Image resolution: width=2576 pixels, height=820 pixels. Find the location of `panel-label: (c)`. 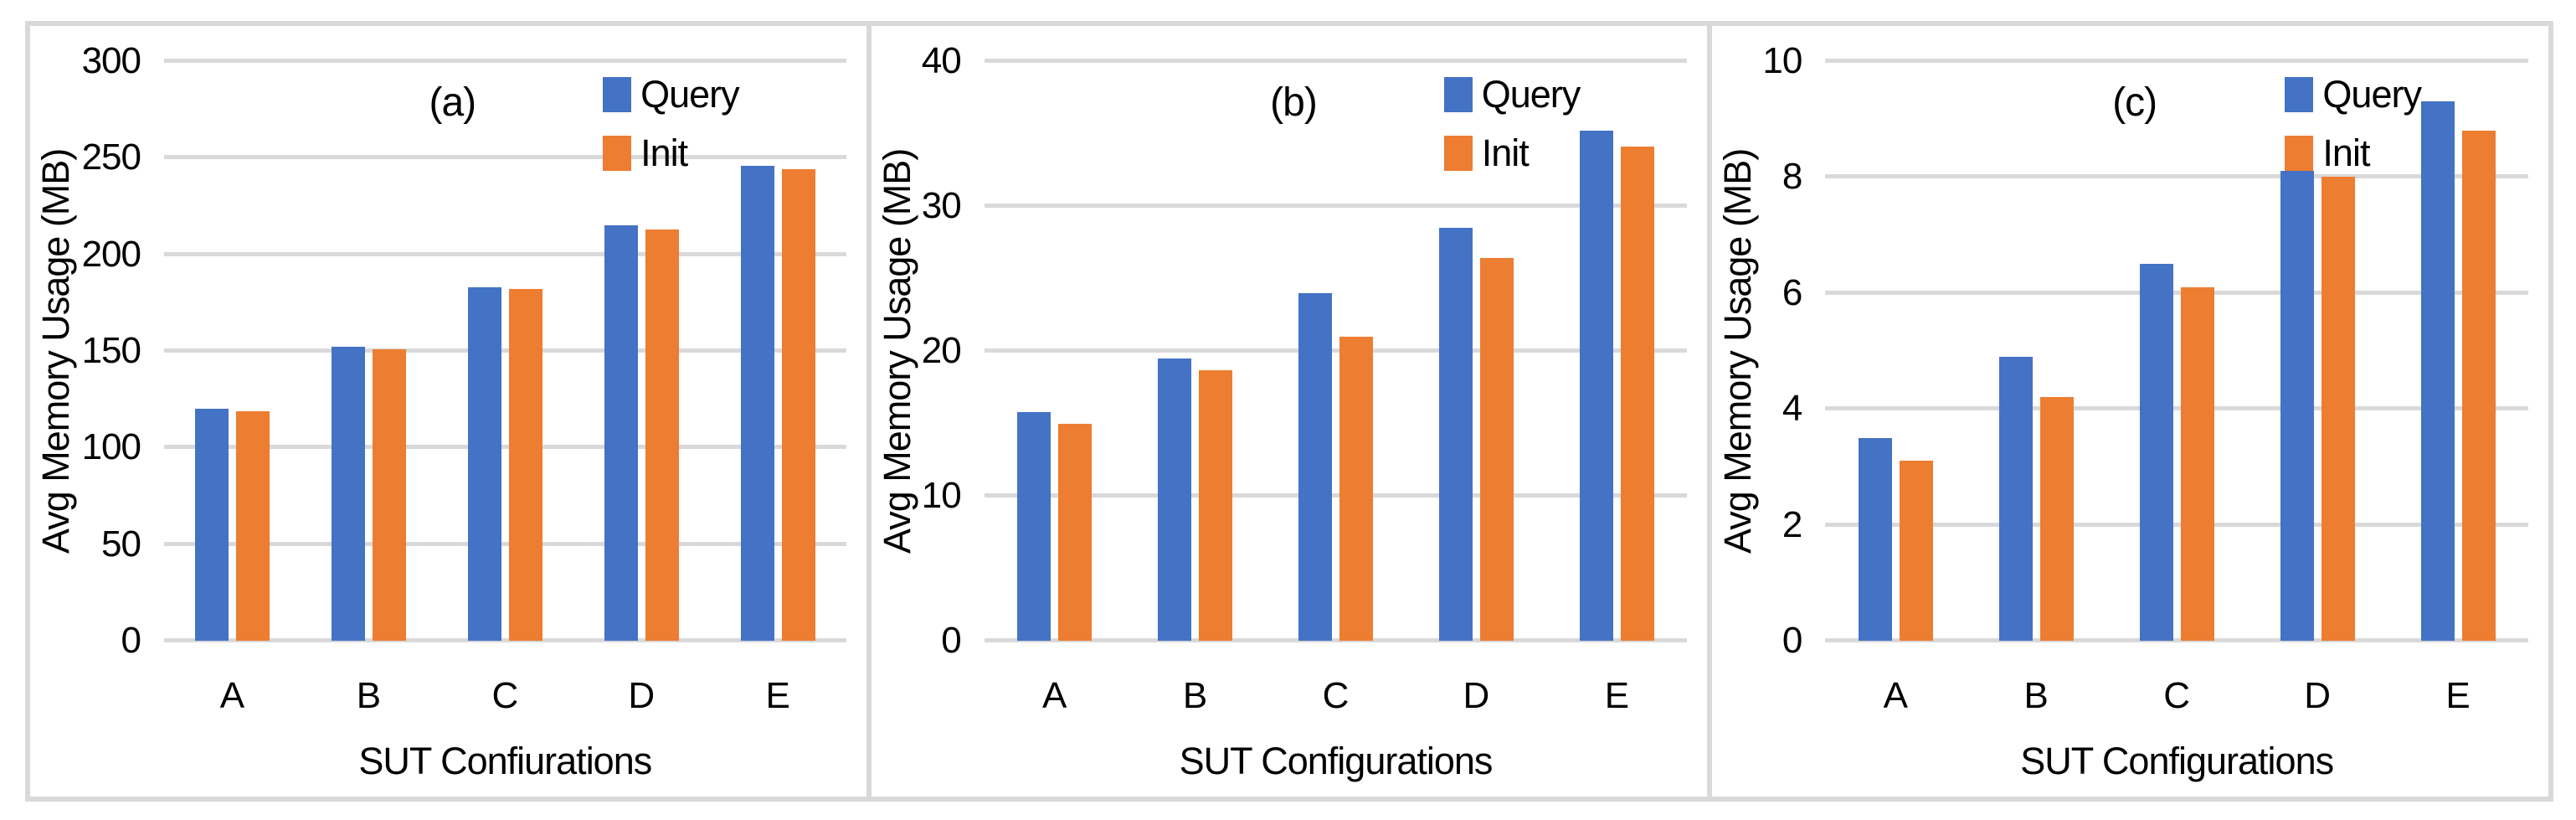

panel-label: (c) is located at coordinates (2135, 102).